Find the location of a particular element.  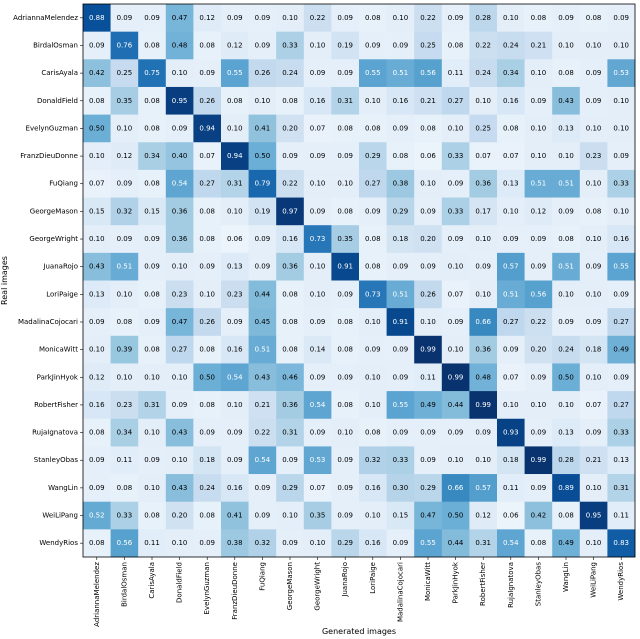

x-tick-label: JuanaRojo is located at coordinates (345, 580).